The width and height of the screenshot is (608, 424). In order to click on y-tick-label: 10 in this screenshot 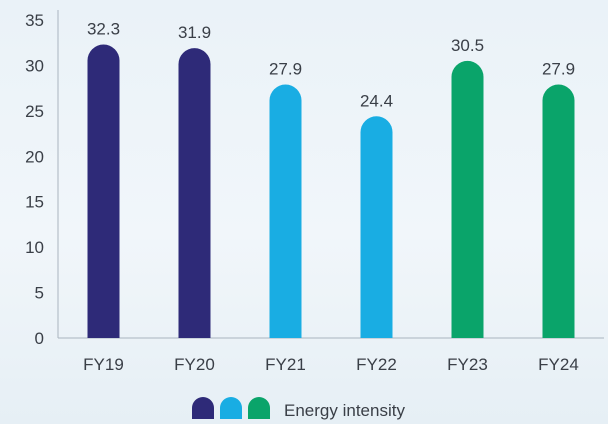, I will do `click(34, 247)`.